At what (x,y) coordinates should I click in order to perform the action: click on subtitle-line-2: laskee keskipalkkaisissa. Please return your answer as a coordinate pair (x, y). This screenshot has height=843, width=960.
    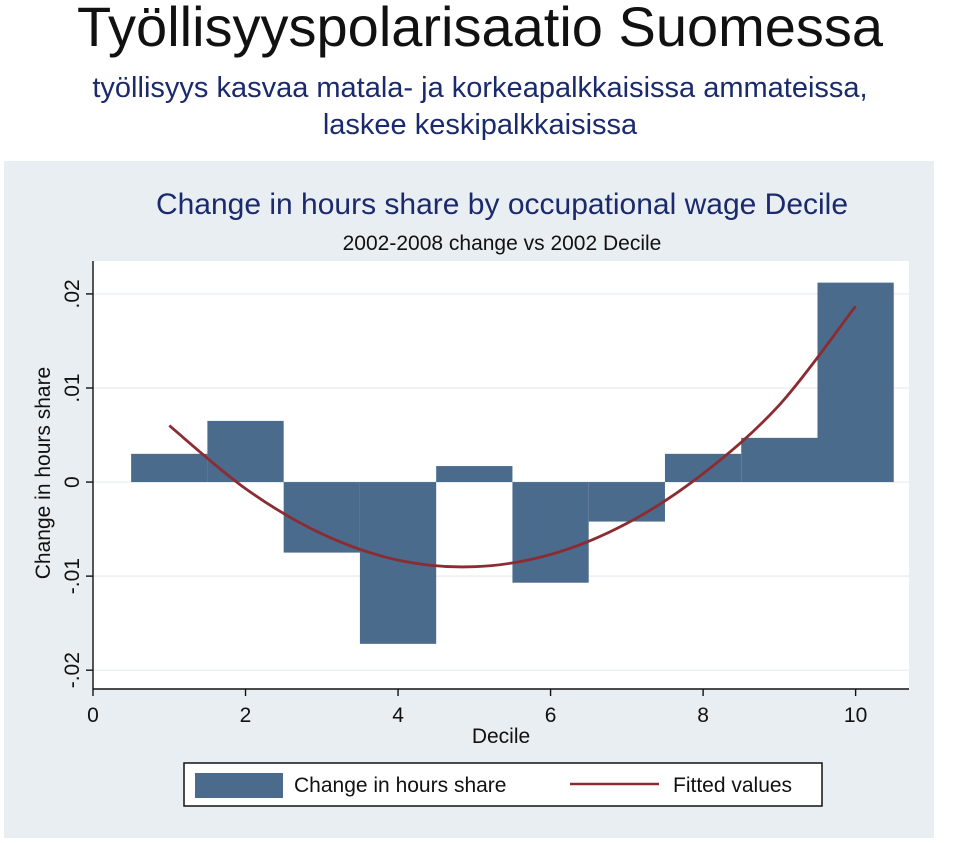
    Looking at the image, I should click on (480, 125).